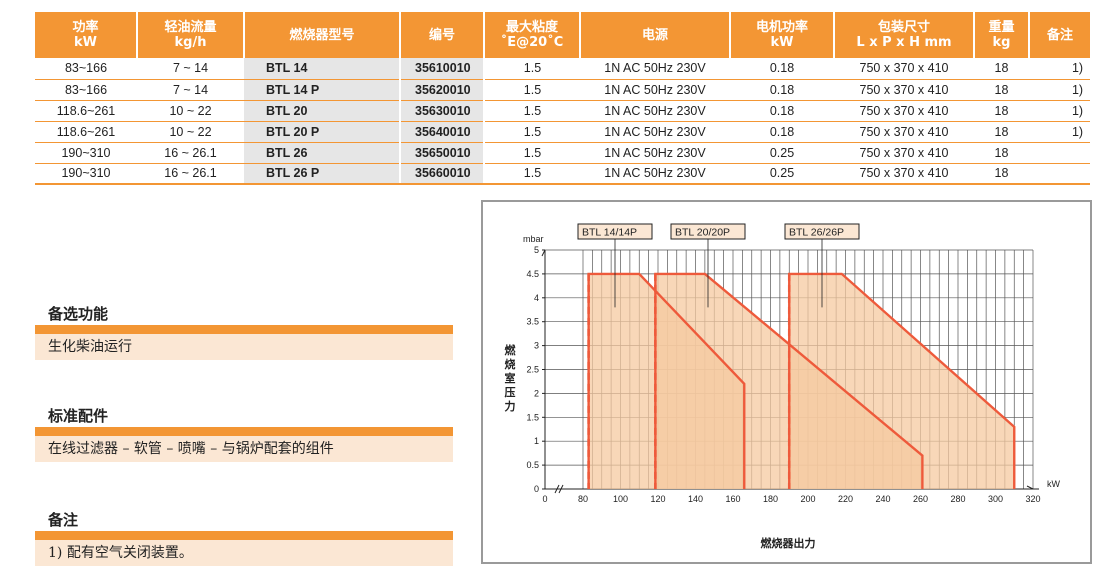  I want to click on x-axis-title: 燃烧器出力, so click(788, 543).